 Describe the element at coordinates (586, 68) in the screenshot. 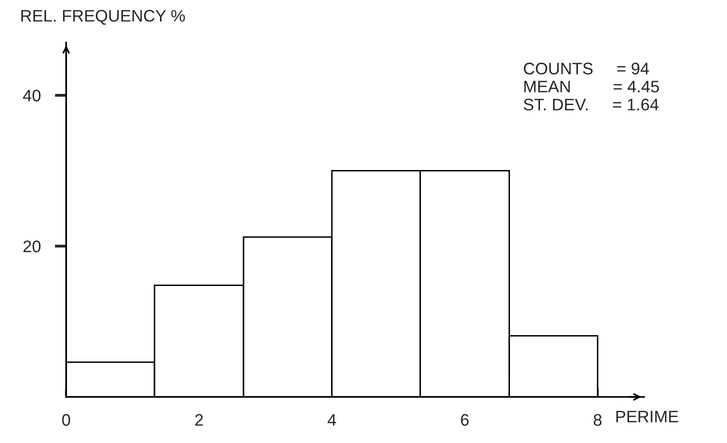

I see `annotation: COUNTS = 94` at that location.